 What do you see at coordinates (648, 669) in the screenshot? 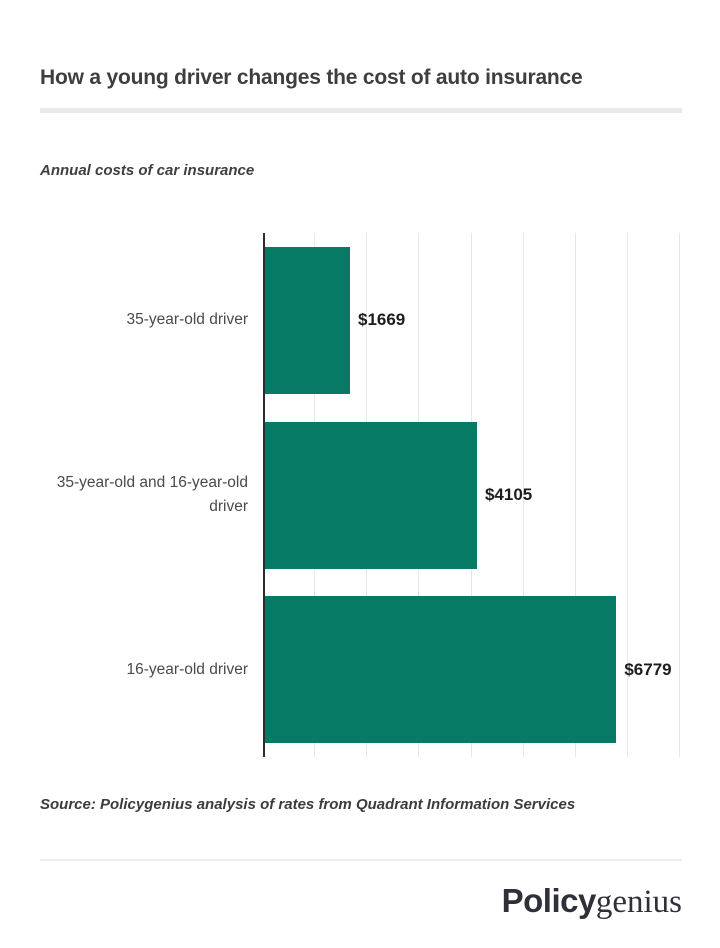
I see `value-label: $6779` at bounding box center [648, 669].